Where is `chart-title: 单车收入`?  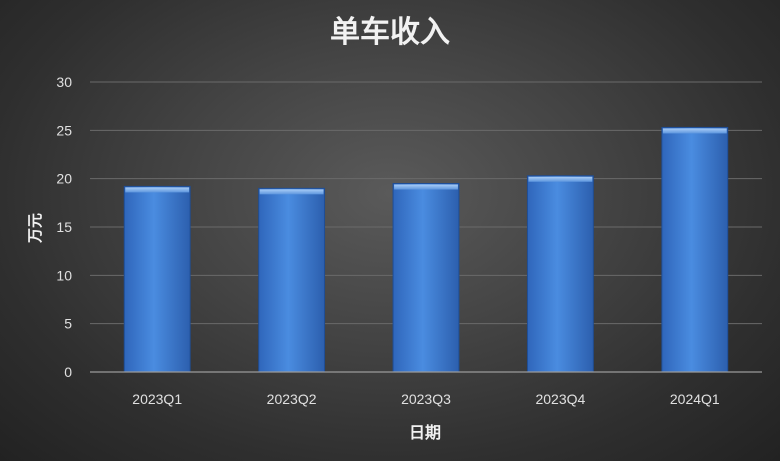 chart-title: 单车收入 is located at coordinates (390, 32).